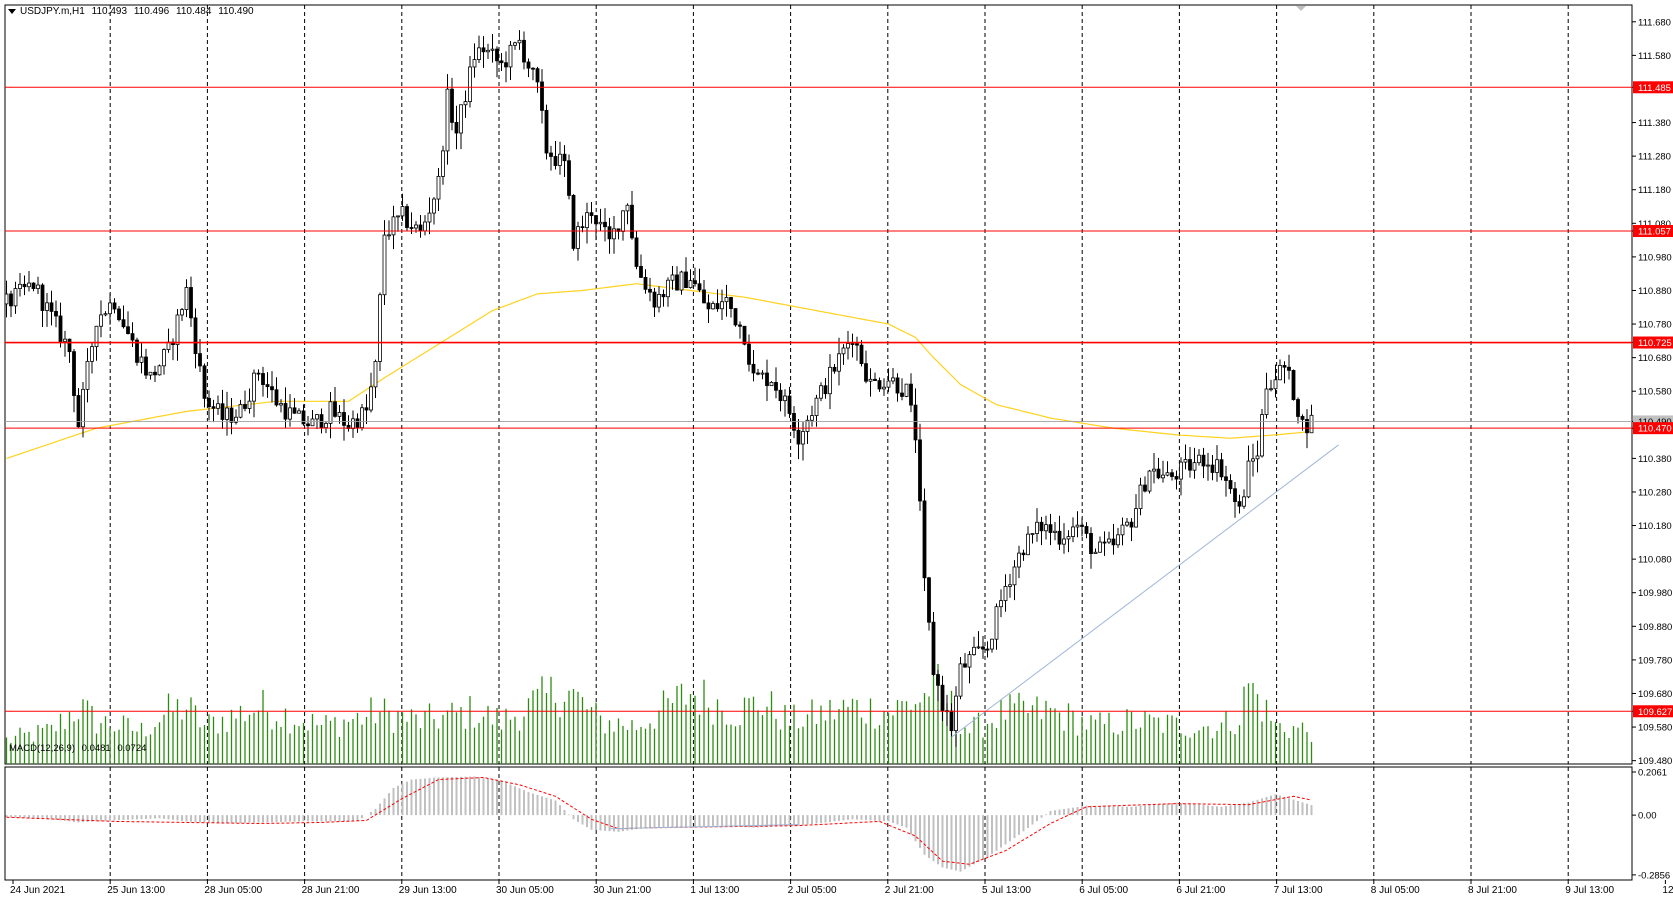  What do you see at coordinates (109, 11) in the screenshot?
I see `open-value: 110.493` at bounding box center [109, 11].